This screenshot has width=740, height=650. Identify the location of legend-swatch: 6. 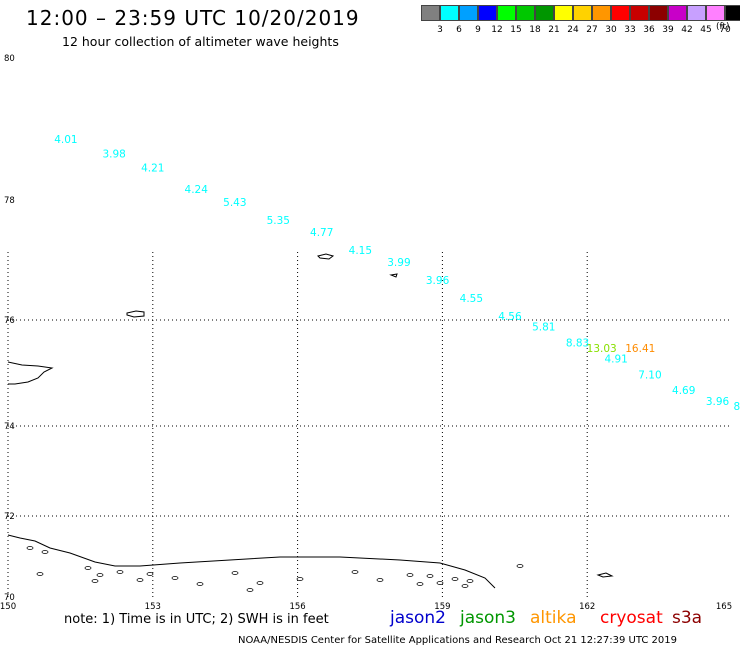
(451, 20).